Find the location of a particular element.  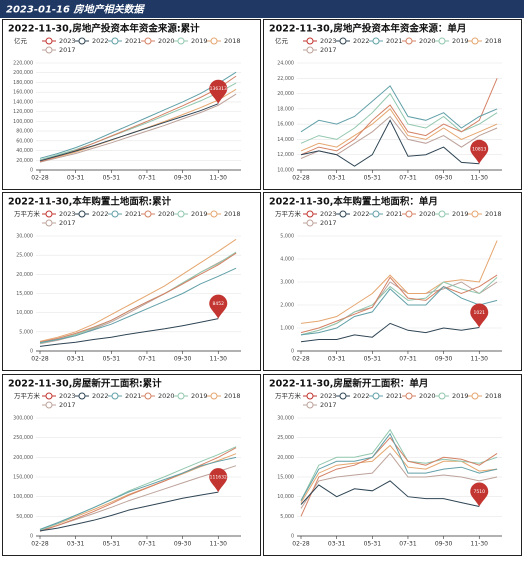

chart-title: 2022-11-30,房屋新开工面积:累计 is located at coordinates (85, 384).